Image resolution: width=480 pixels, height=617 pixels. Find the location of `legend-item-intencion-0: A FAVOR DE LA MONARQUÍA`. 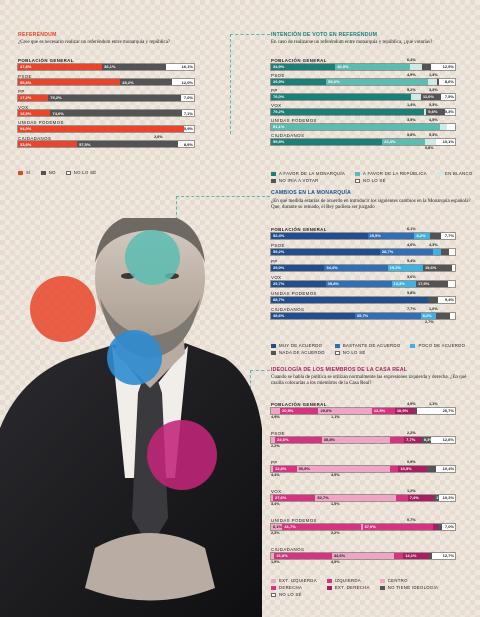

legend-item-intencion-0: A FAVOR DE LA MONARQUÍA is located at coordinates (308, 173).